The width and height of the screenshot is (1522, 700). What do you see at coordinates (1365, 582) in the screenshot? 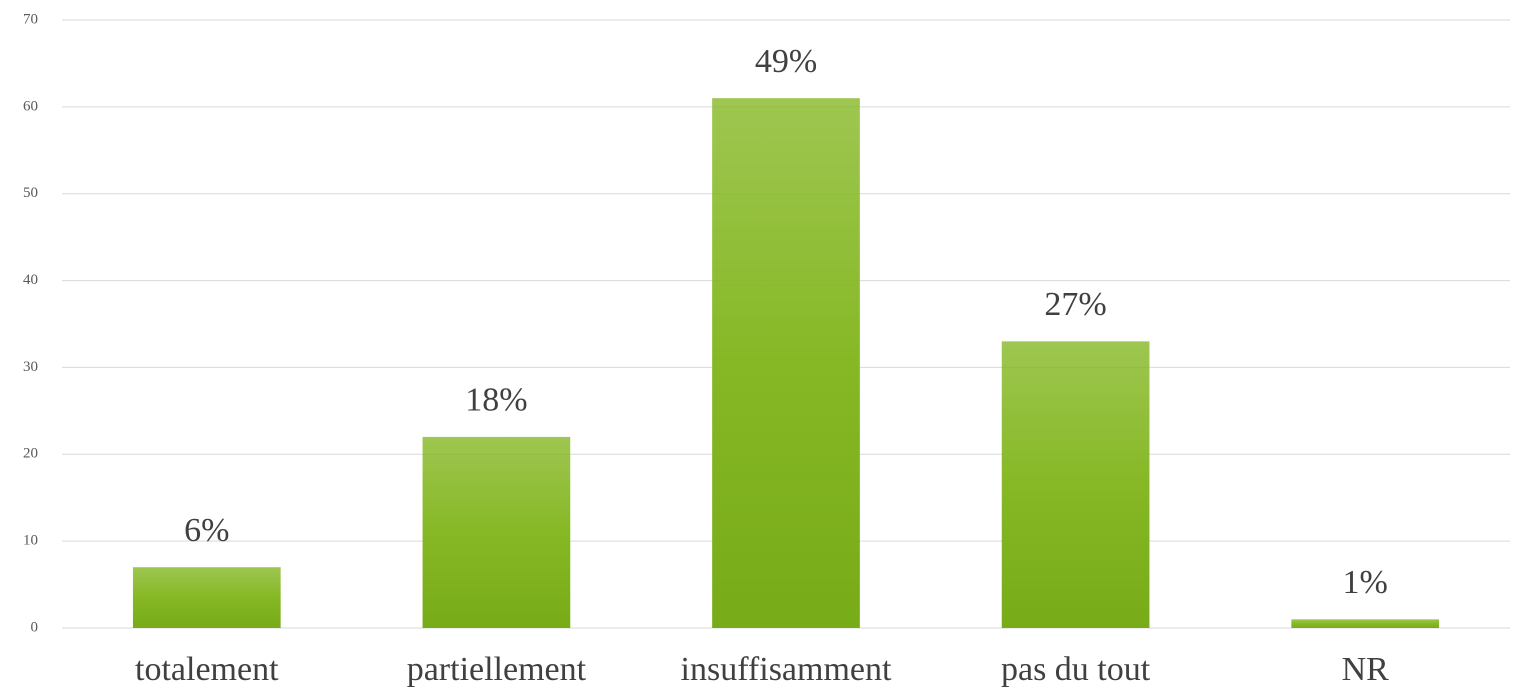
I see `value-label: 1%` at bounding box center [1365, 582].